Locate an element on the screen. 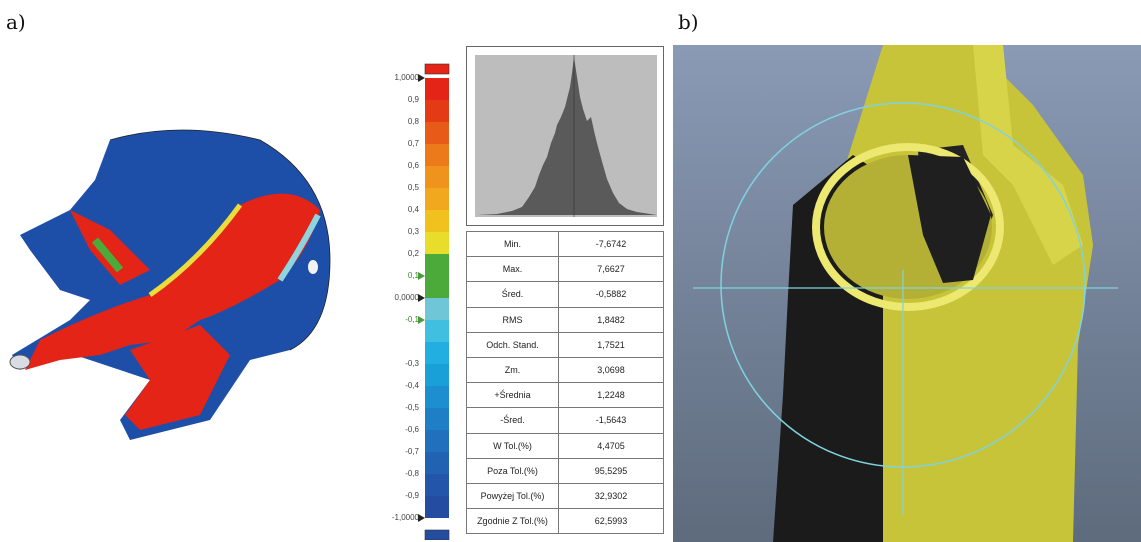 The image size is (1141, 542). scale-tick-label: 0,1 is located at coordinates (413, 275).